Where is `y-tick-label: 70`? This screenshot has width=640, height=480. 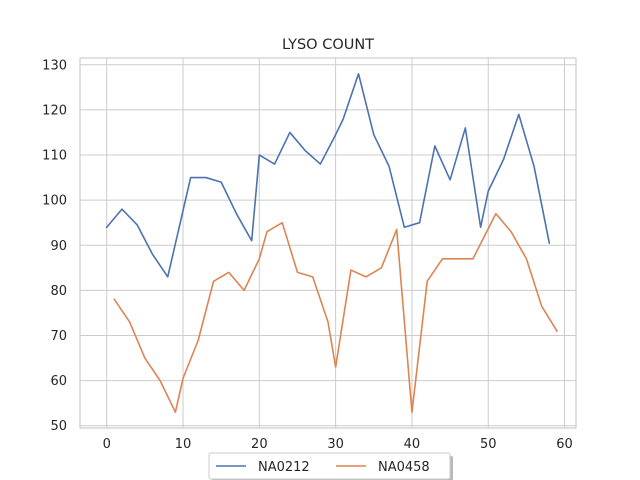
y-tick-label: 70 is located at coordinates (58, 336).